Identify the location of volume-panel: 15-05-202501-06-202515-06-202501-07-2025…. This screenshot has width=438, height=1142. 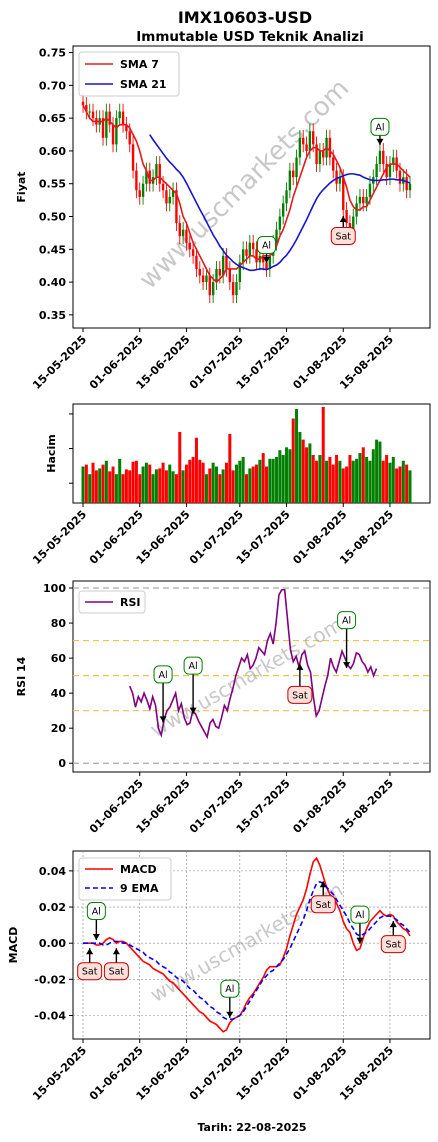
(230, 485).